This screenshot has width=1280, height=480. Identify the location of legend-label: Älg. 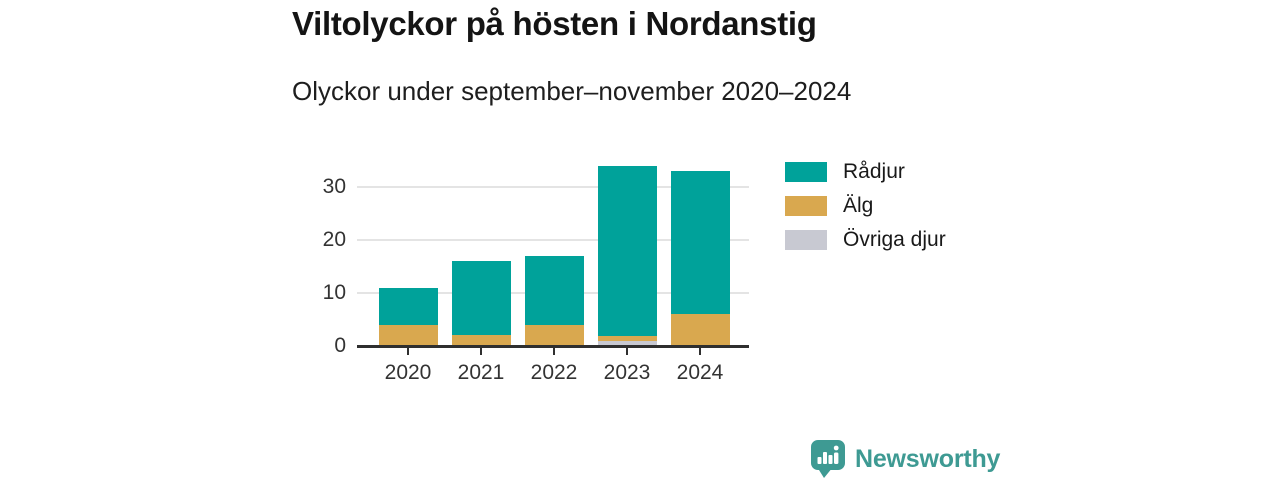
(858, 205).